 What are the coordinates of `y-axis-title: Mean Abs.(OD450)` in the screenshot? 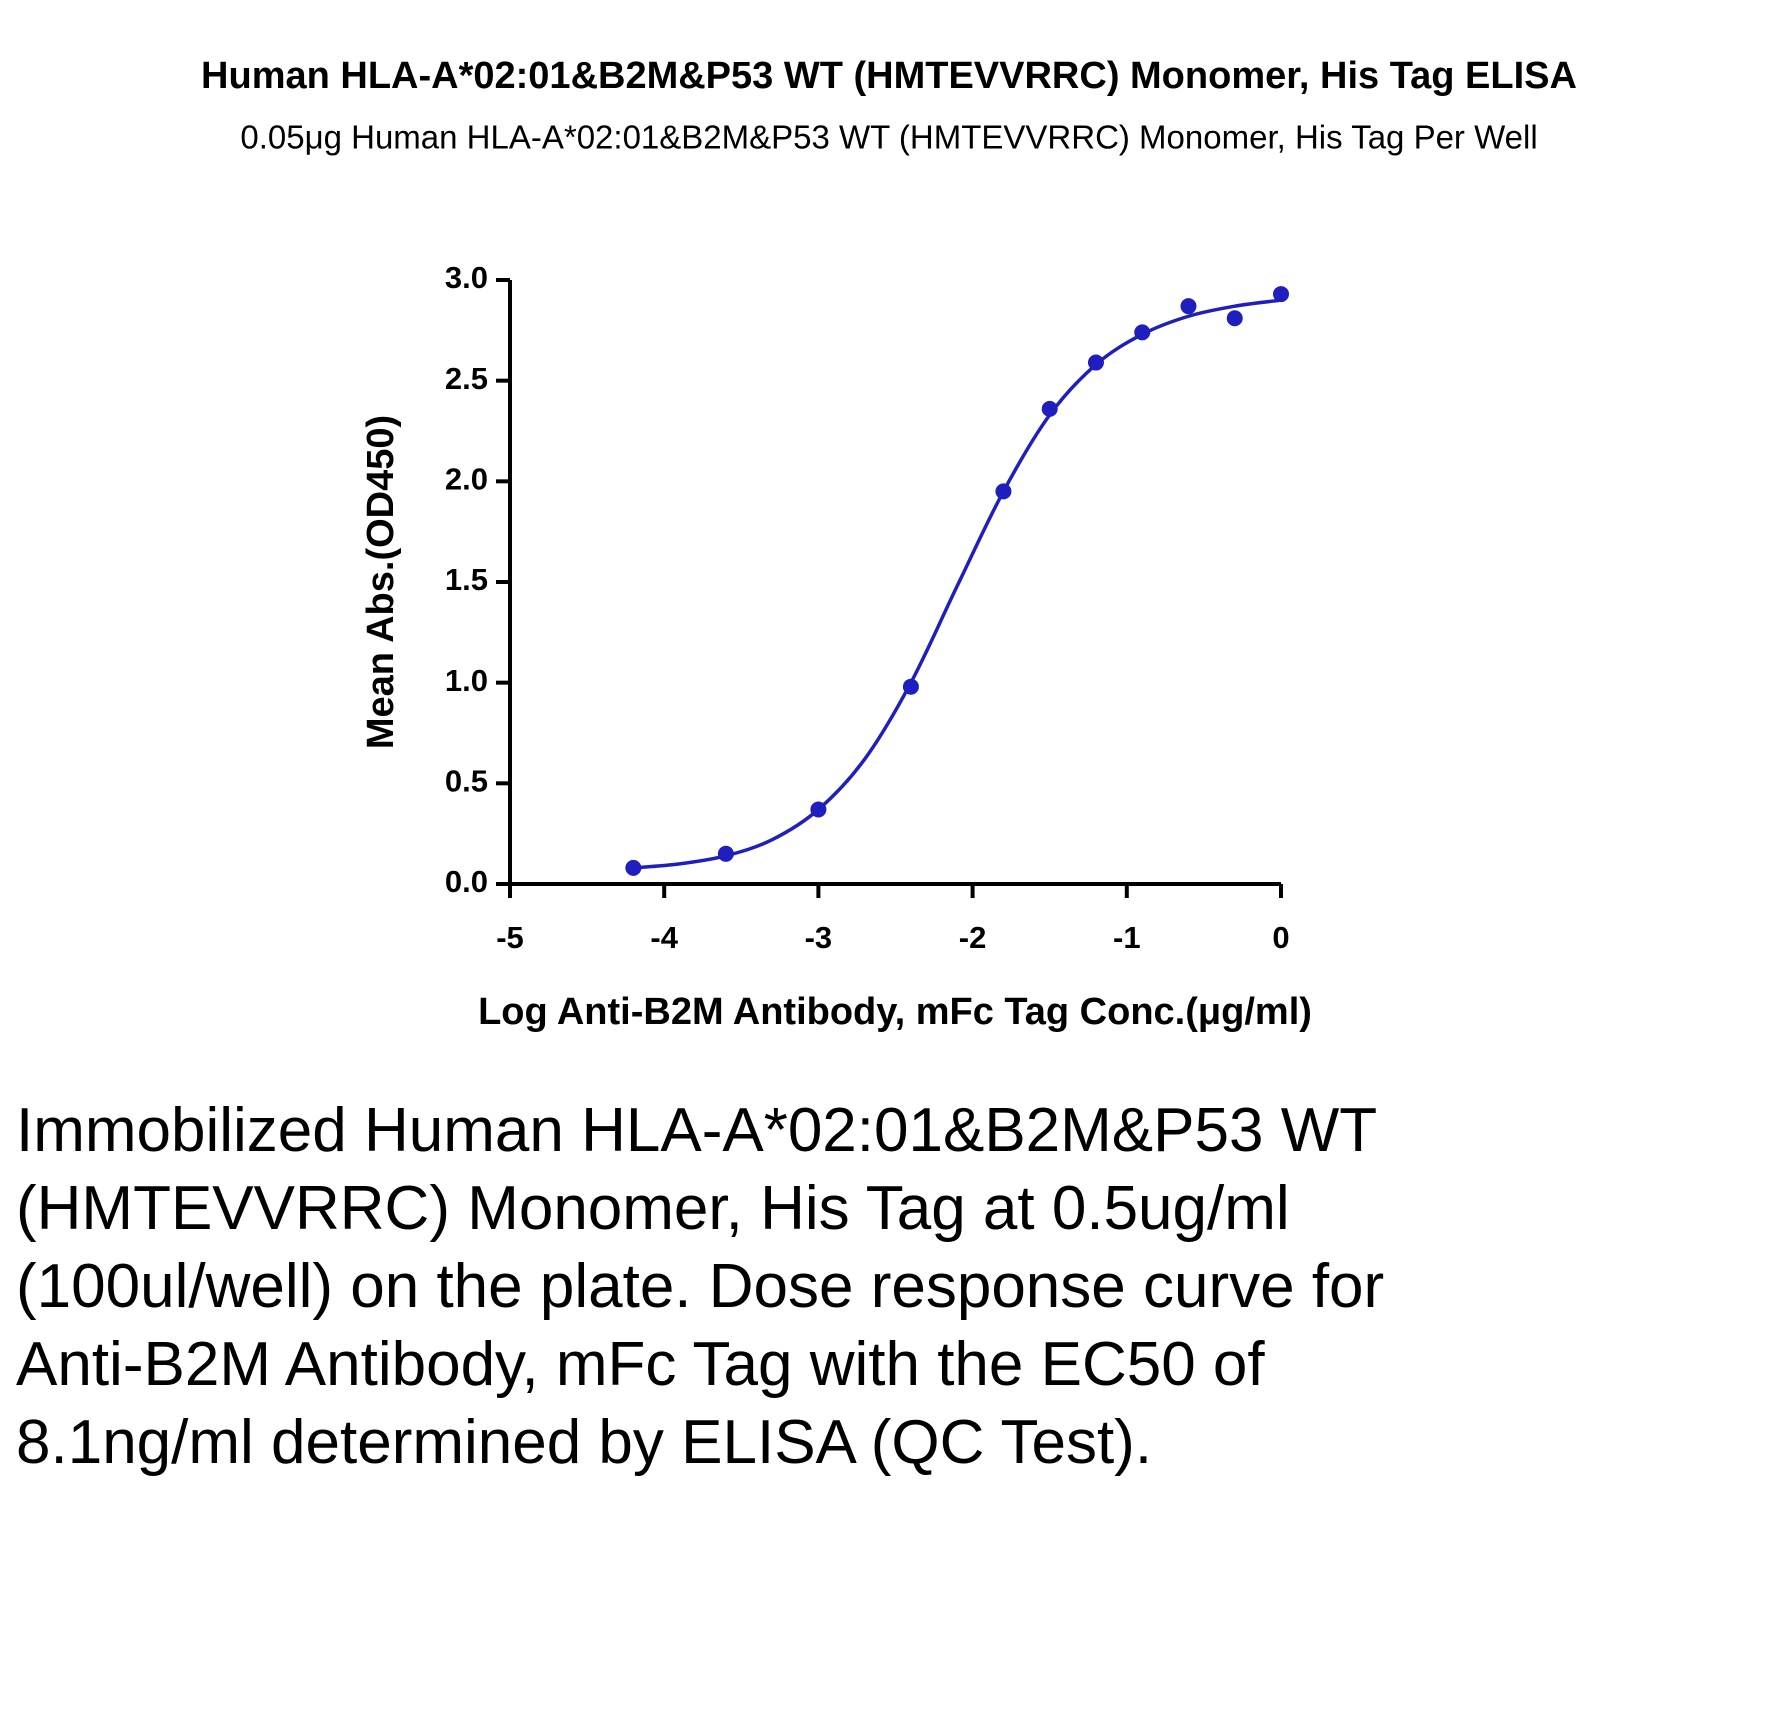 It's located at (381, 582).